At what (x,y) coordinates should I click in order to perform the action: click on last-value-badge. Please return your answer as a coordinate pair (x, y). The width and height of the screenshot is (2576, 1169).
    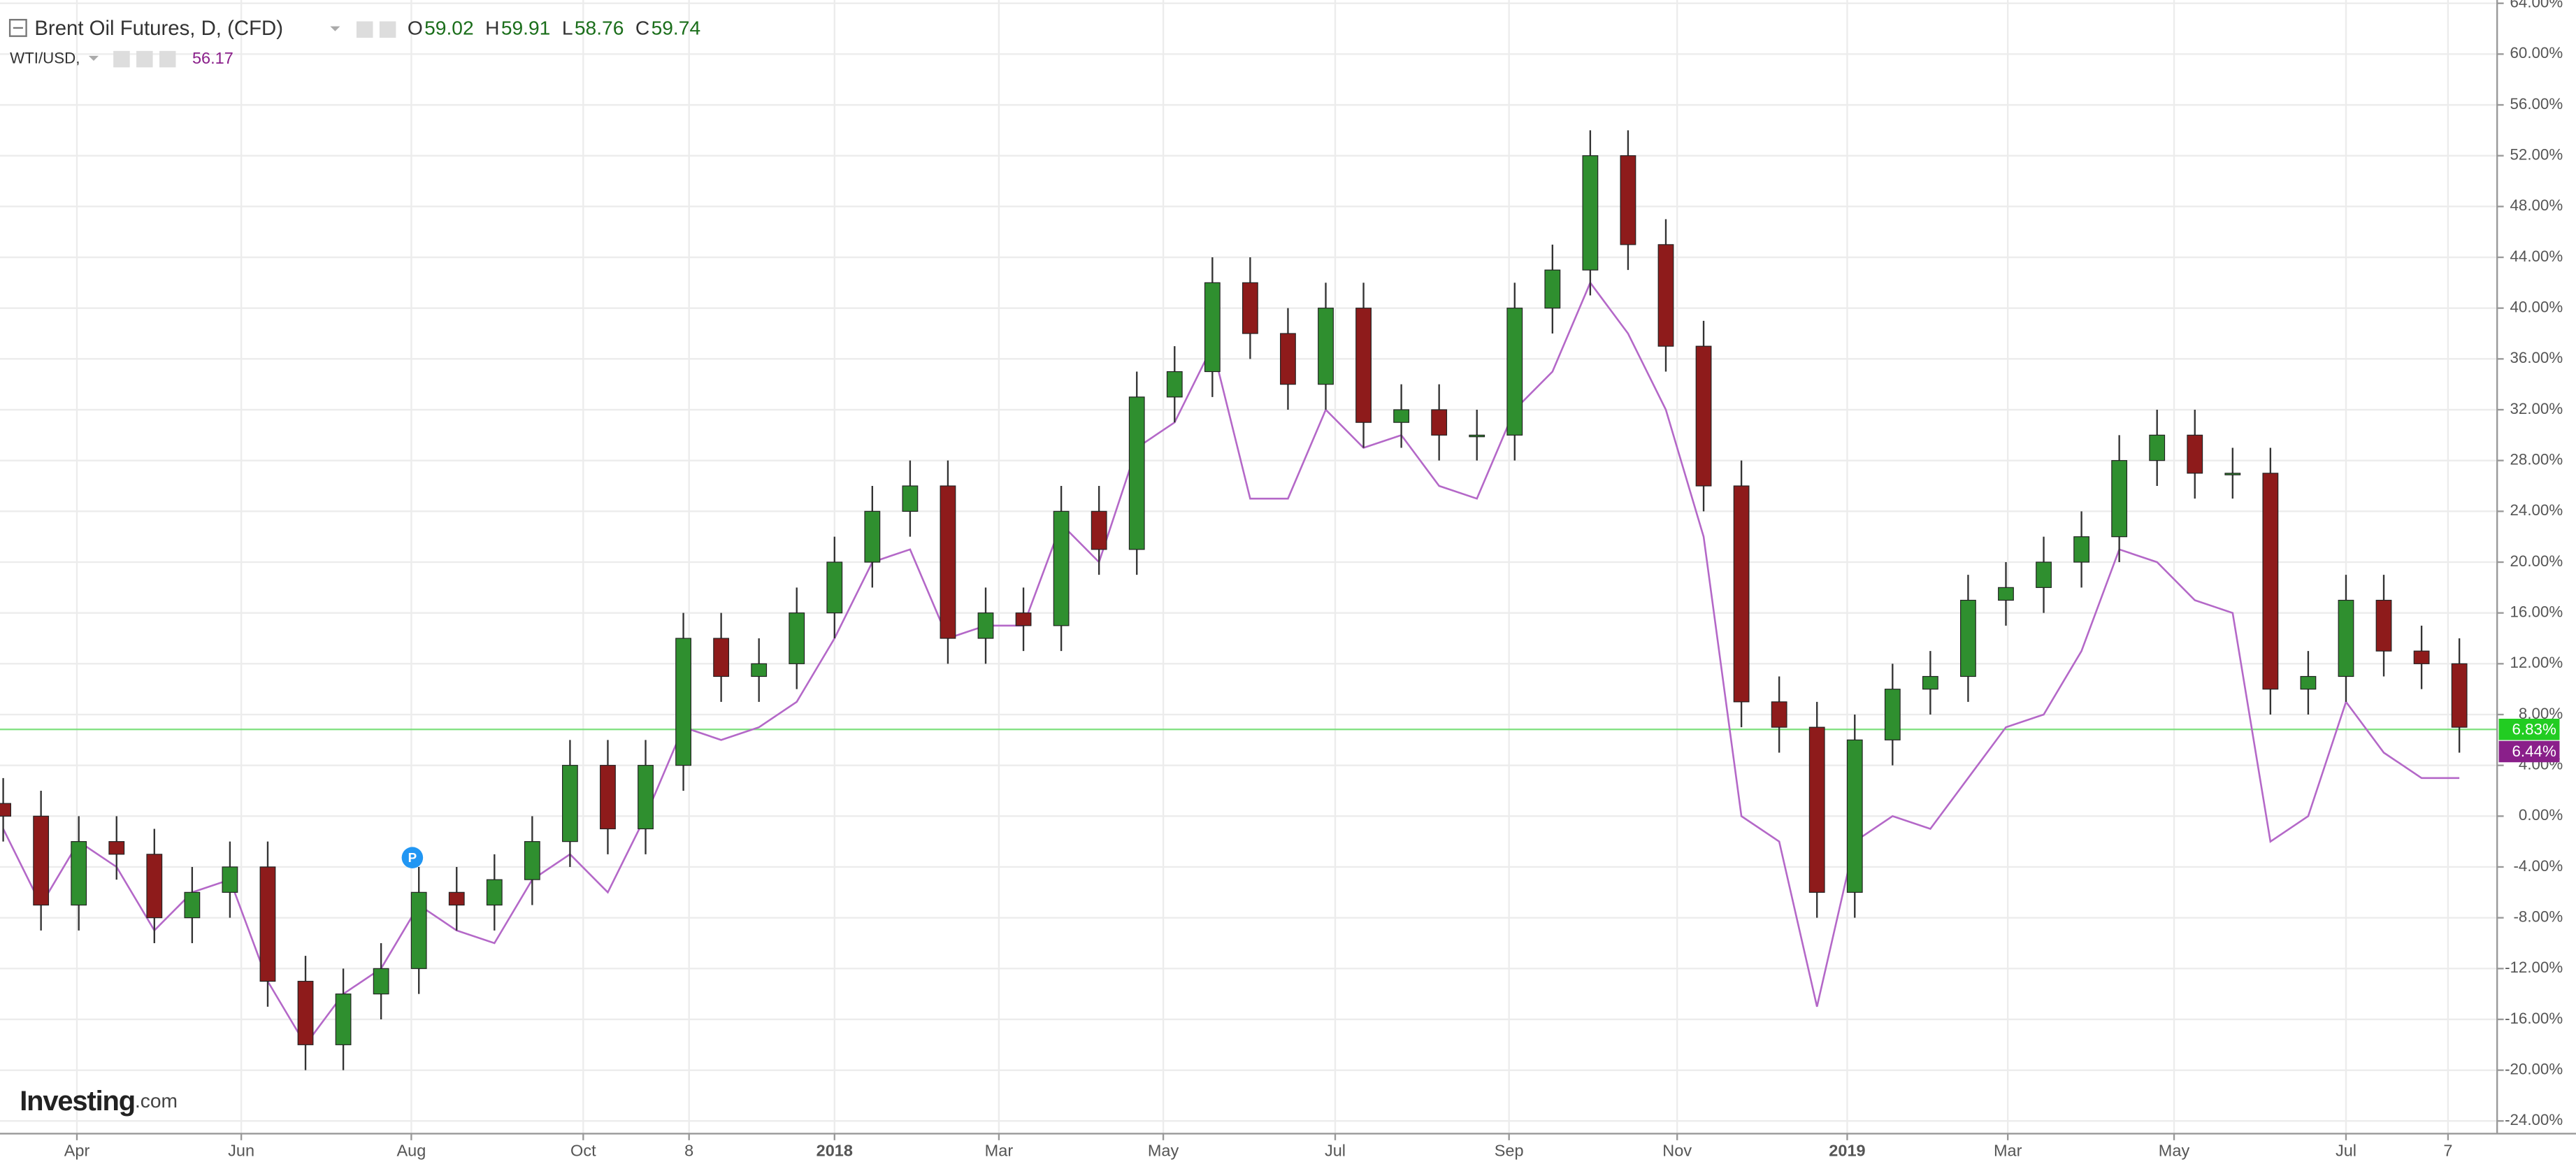
    Looking at the image, I should click on (2529, 729).